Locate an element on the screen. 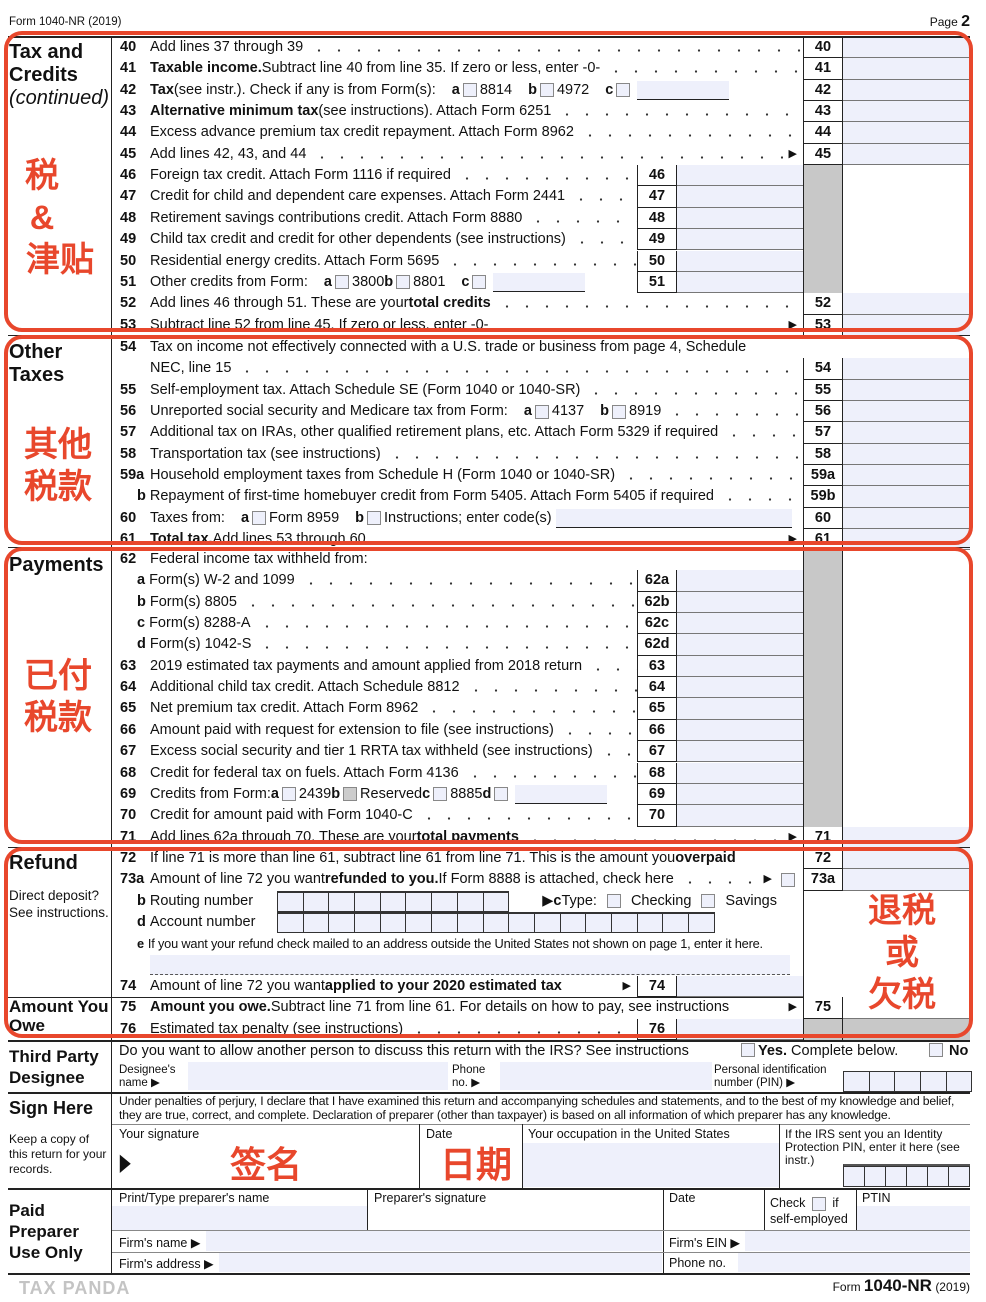  self-employed-checkbox is located at coordinates (818, 1203).